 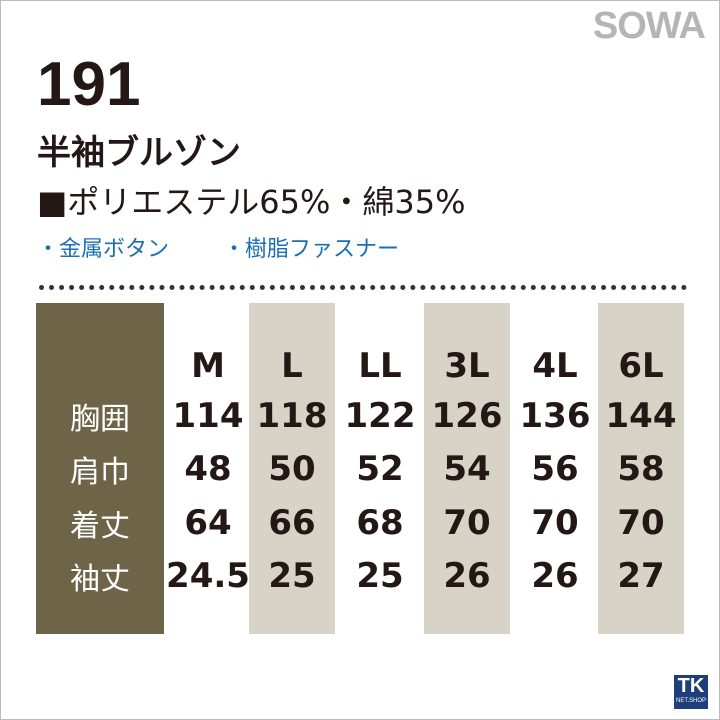 I want to click on row-label: 着丈, so click(x=100, y=526).